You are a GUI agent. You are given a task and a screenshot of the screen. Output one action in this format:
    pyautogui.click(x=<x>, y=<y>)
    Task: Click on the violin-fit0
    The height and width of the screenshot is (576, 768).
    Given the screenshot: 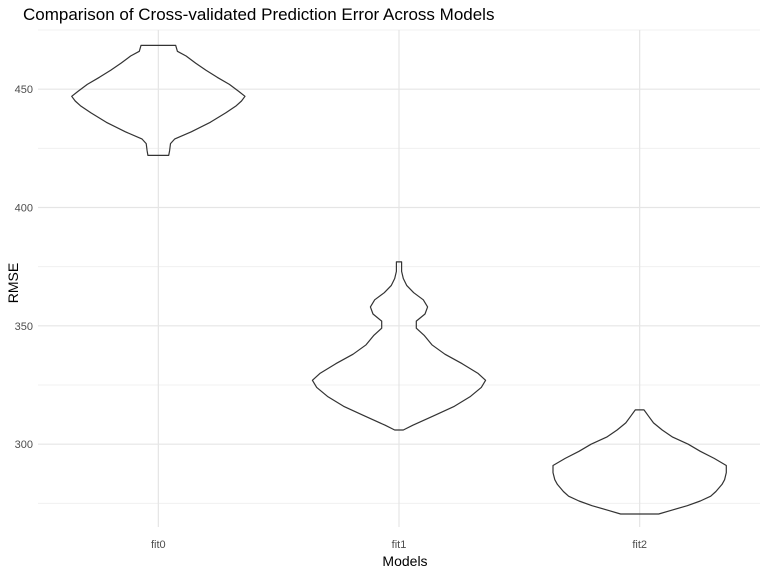 What is the action you would take?
    pyautogui.click(x=158, y=100)
    